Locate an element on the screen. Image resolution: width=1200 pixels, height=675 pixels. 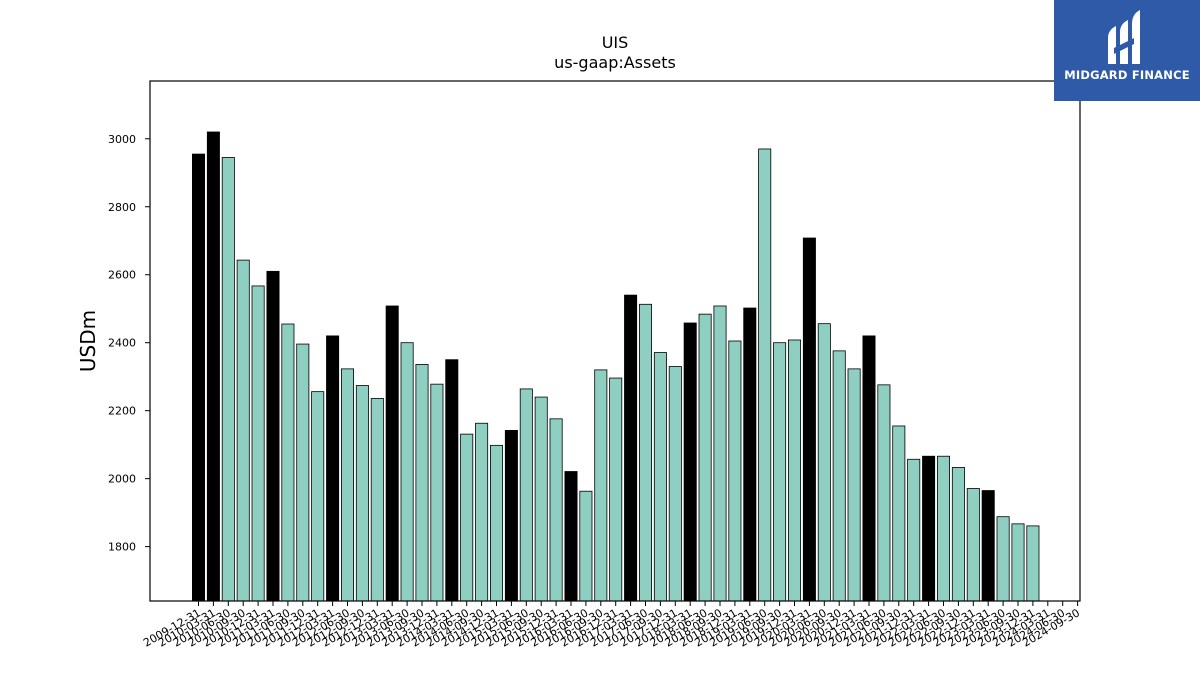
y-tick-label: 2600 is located at coordinates (122, 275).